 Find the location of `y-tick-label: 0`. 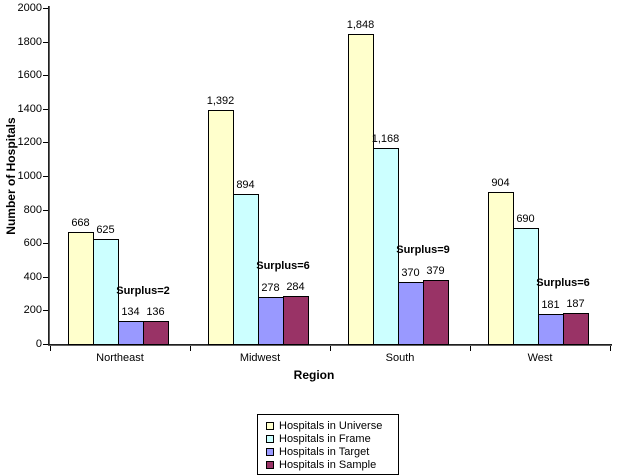

y-tick-label: 0 is located at coordinates (38, 344).